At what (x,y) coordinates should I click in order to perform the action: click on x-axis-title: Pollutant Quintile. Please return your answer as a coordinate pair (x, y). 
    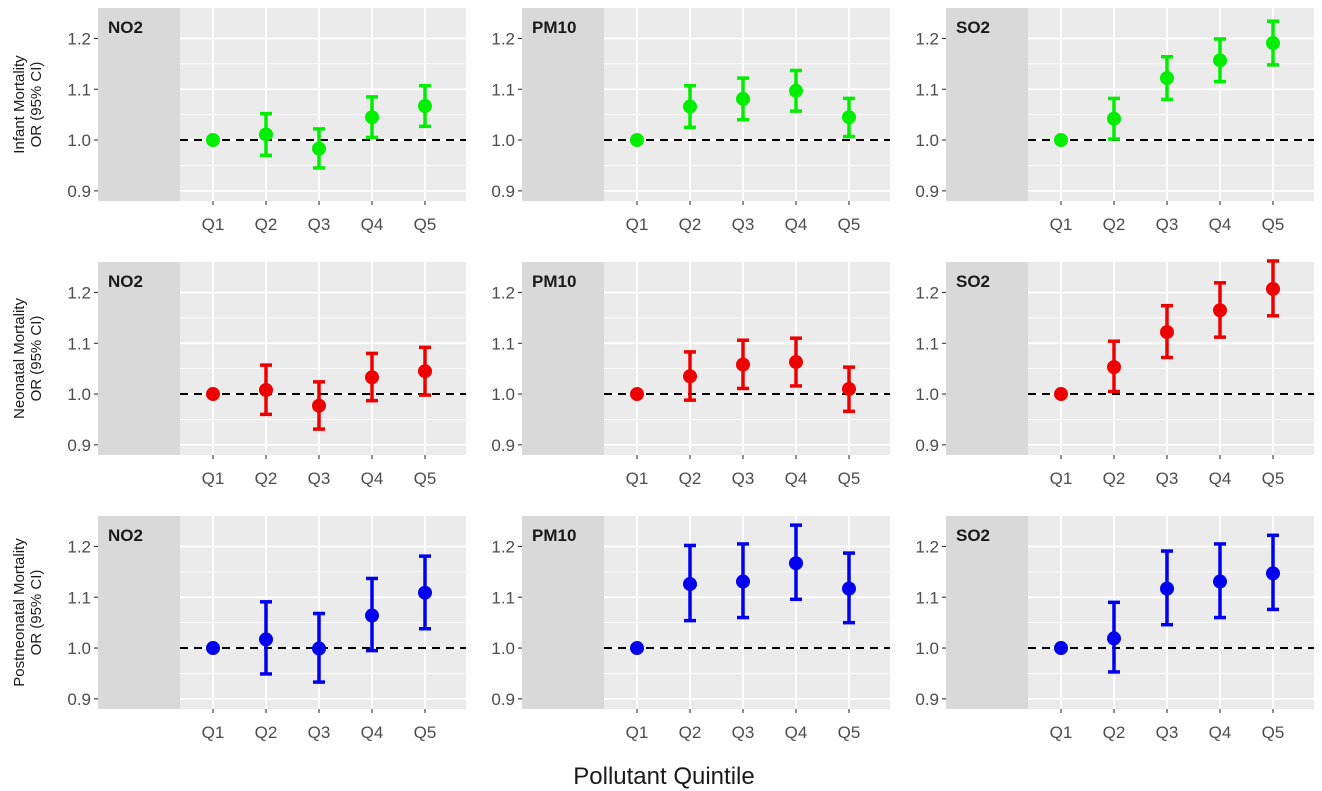
    Looking at the image, I should click on (663, 776).